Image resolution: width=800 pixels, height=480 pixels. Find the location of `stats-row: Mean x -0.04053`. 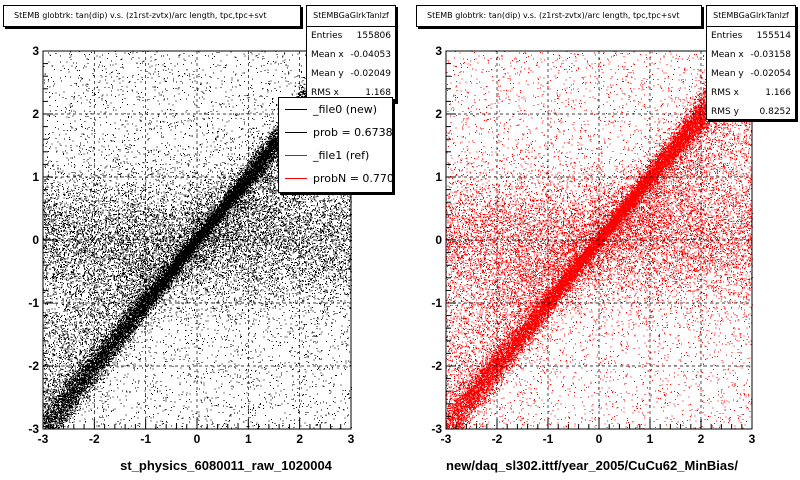

stats-row: Mean x -0.04053 is located at coordinates (351, 55).